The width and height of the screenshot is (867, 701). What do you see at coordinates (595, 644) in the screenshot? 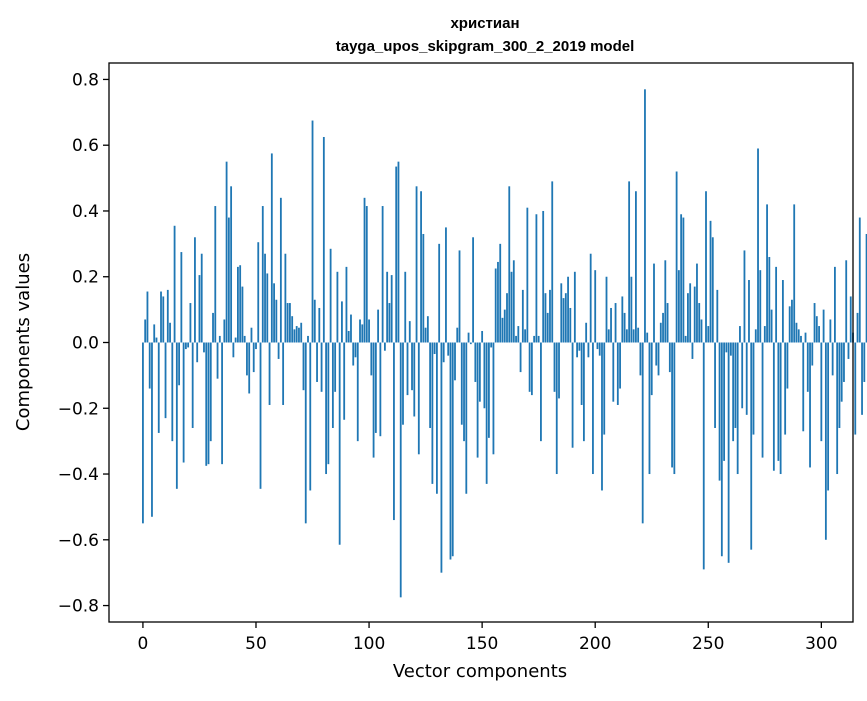
I see `x-tick-label-4: 200` at bounding box center [595, 644].